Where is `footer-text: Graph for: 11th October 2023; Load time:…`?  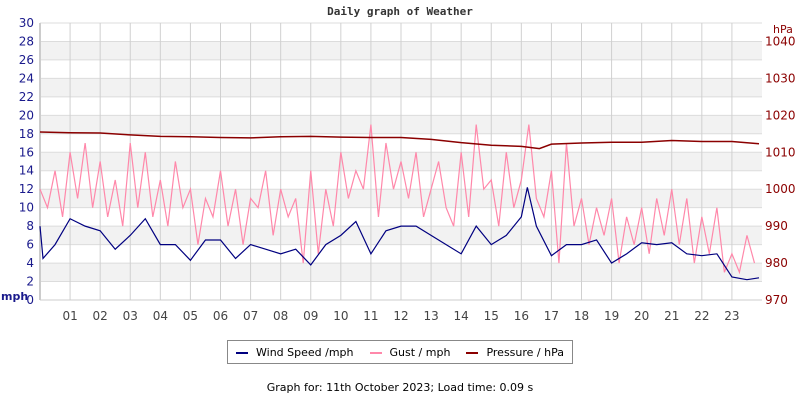
footer-text: Graph for: 11th October 2023; Load time:… is located at coordinates (400, 387).